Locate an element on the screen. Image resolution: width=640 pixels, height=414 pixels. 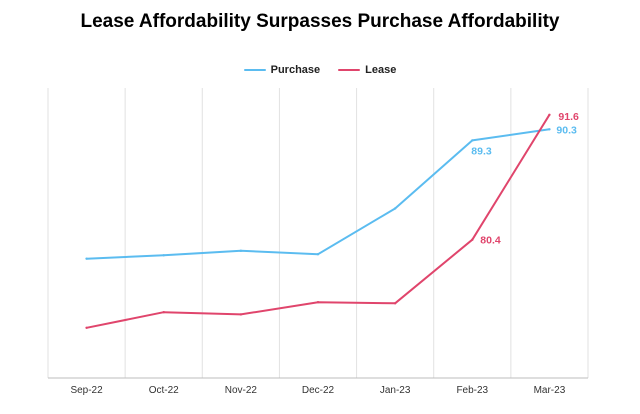
legend-label-lease: Lease is located at coordinates (381, 70).